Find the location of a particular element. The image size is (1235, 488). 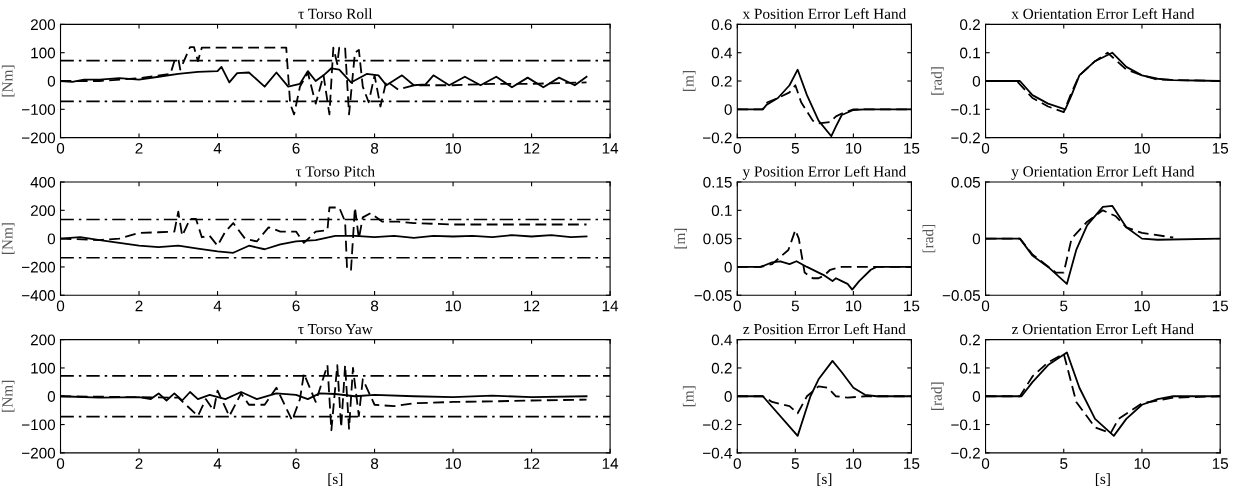

chart-title: x Position Error Left Hand is located at coordinates (824, 13).